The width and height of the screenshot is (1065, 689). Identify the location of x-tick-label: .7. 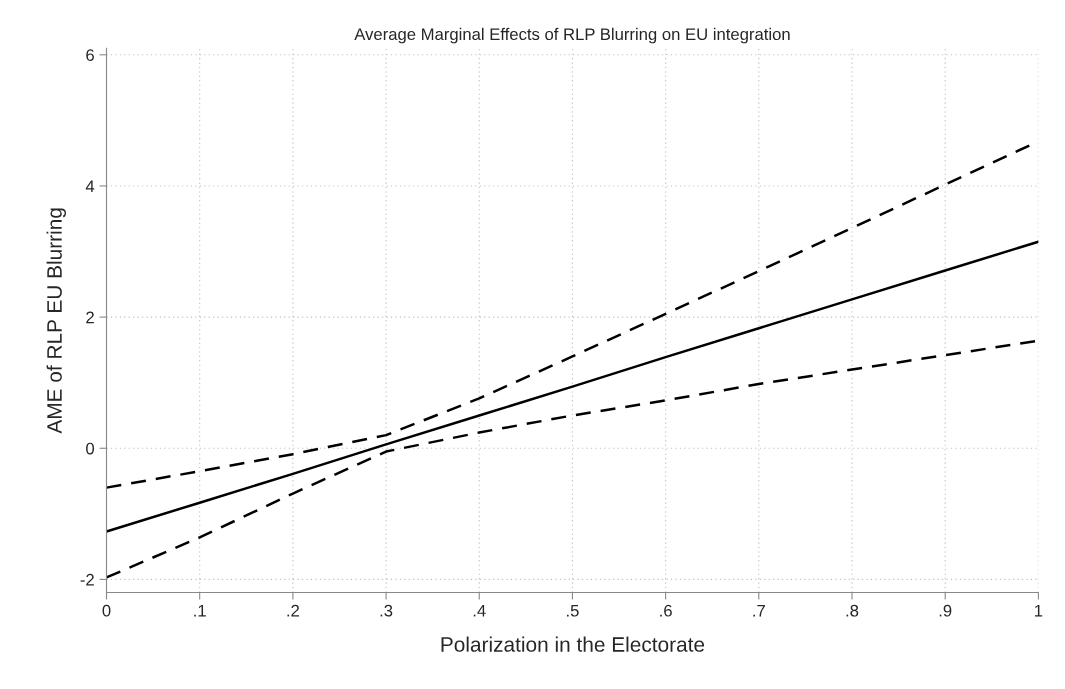
(759, 610).